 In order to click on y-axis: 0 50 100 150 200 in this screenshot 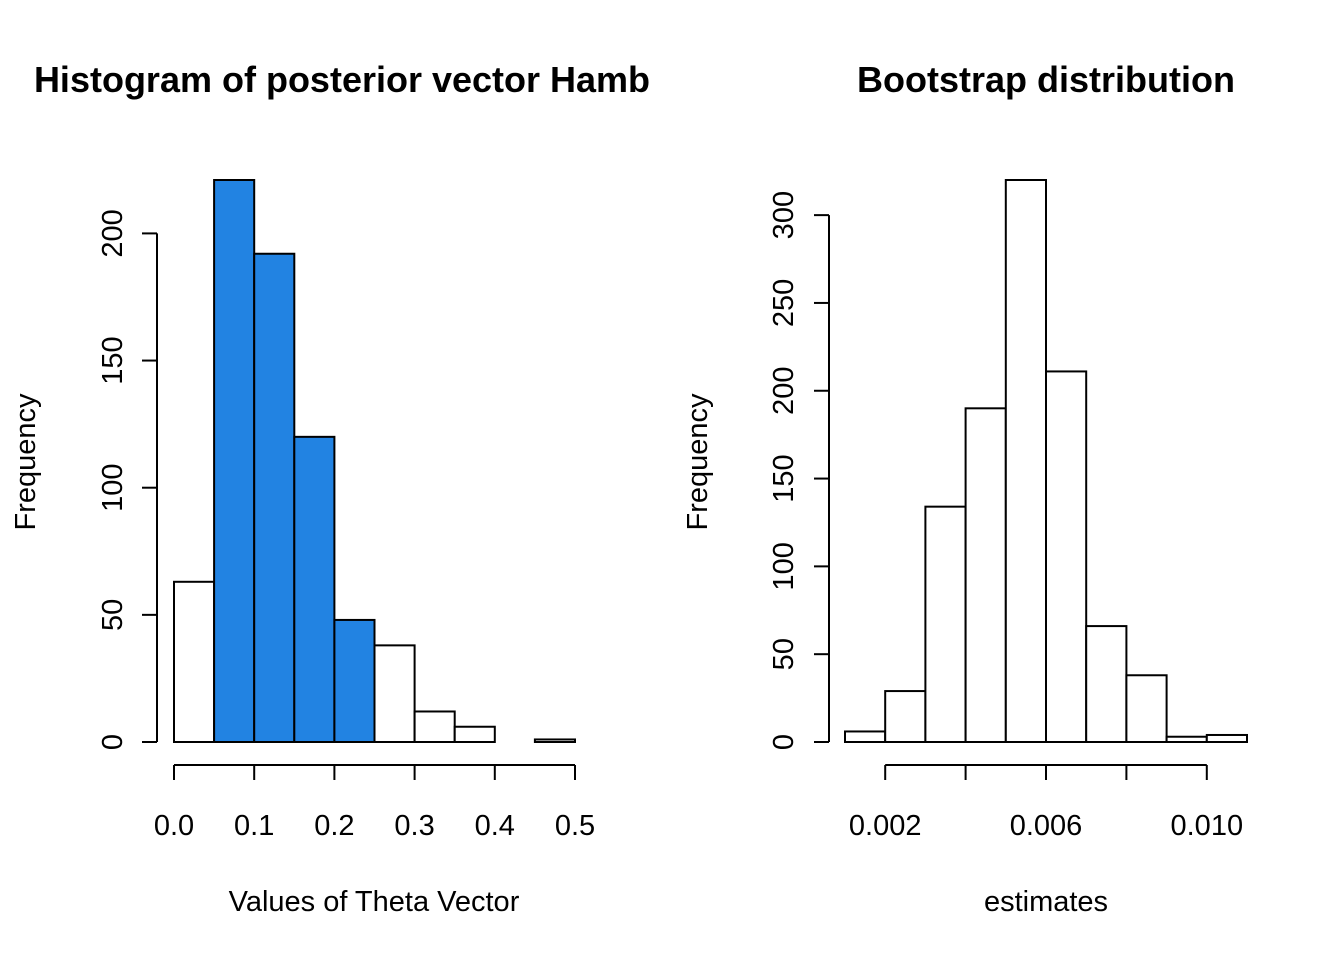, I will do `click(127, 479)`.